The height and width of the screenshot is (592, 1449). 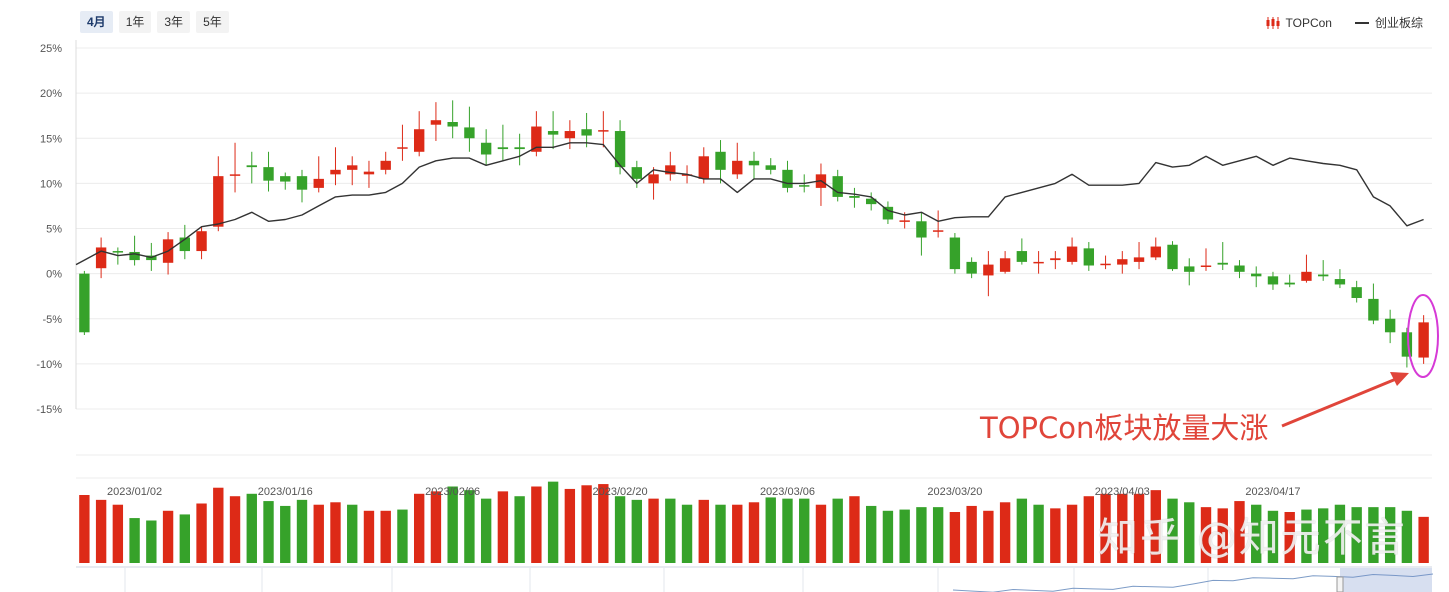 What do you see at coordinates (1423, 336) in the screenshot?
I see `highlight-circle` at bounding box center [1423, 336].